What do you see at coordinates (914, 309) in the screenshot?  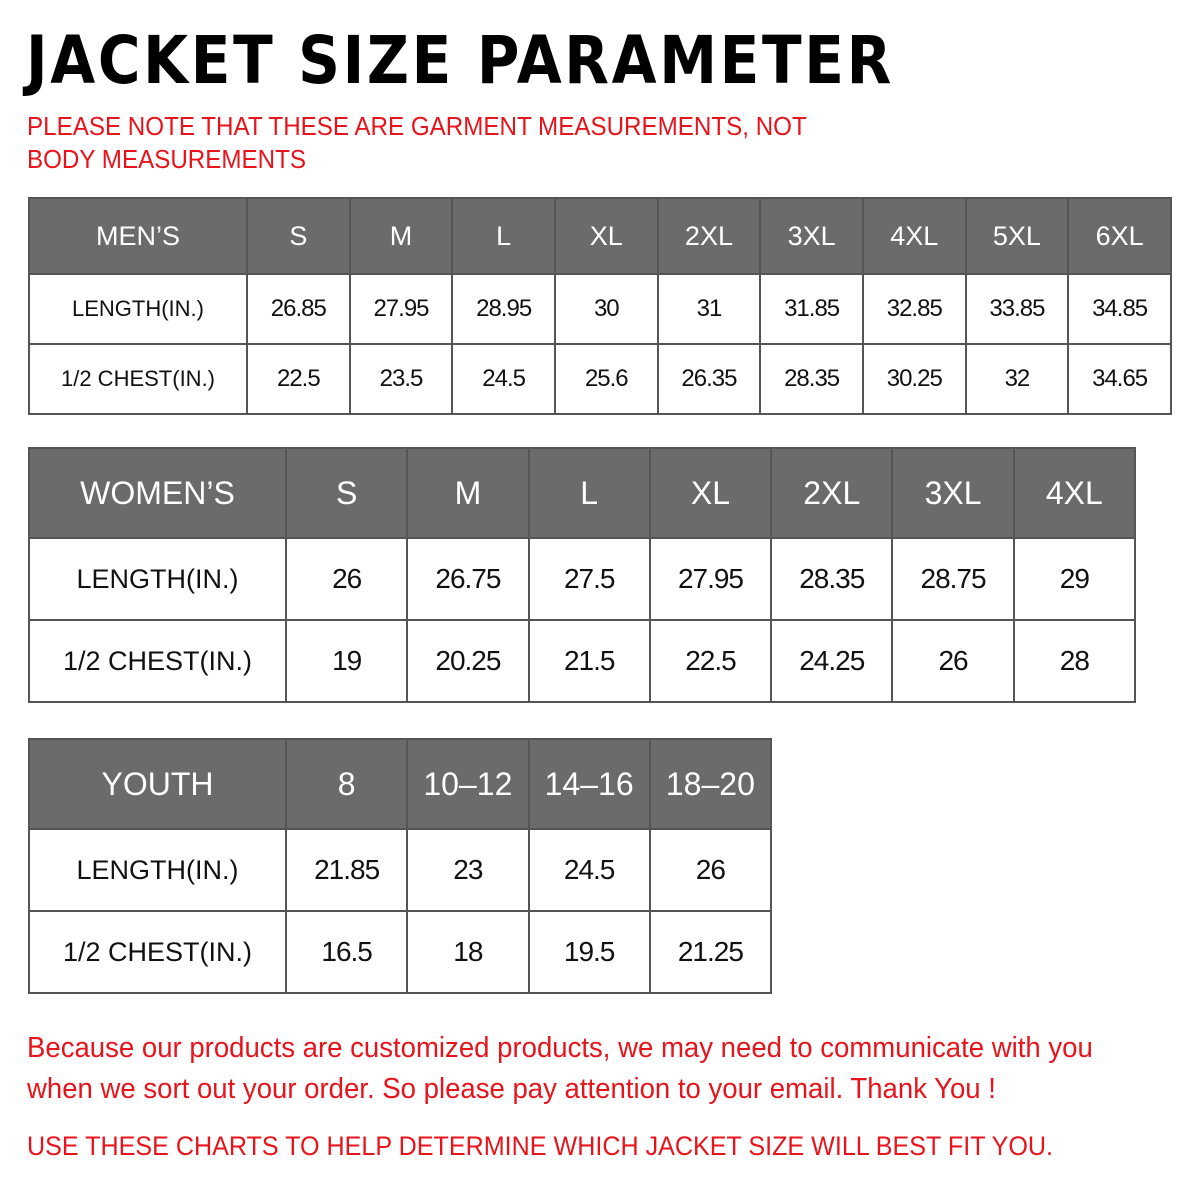 I see `measurement-cell: 32.85` at bounding box center [914, 309].